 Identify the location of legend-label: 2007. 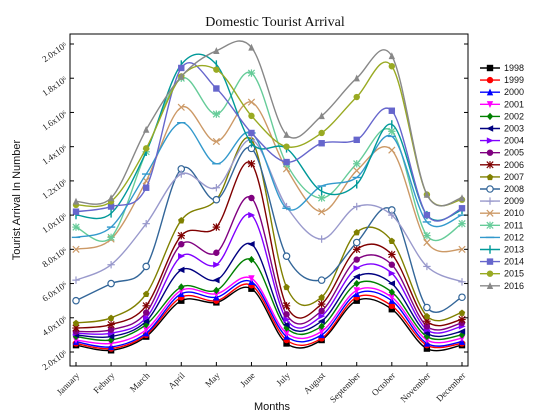
(514, 177).